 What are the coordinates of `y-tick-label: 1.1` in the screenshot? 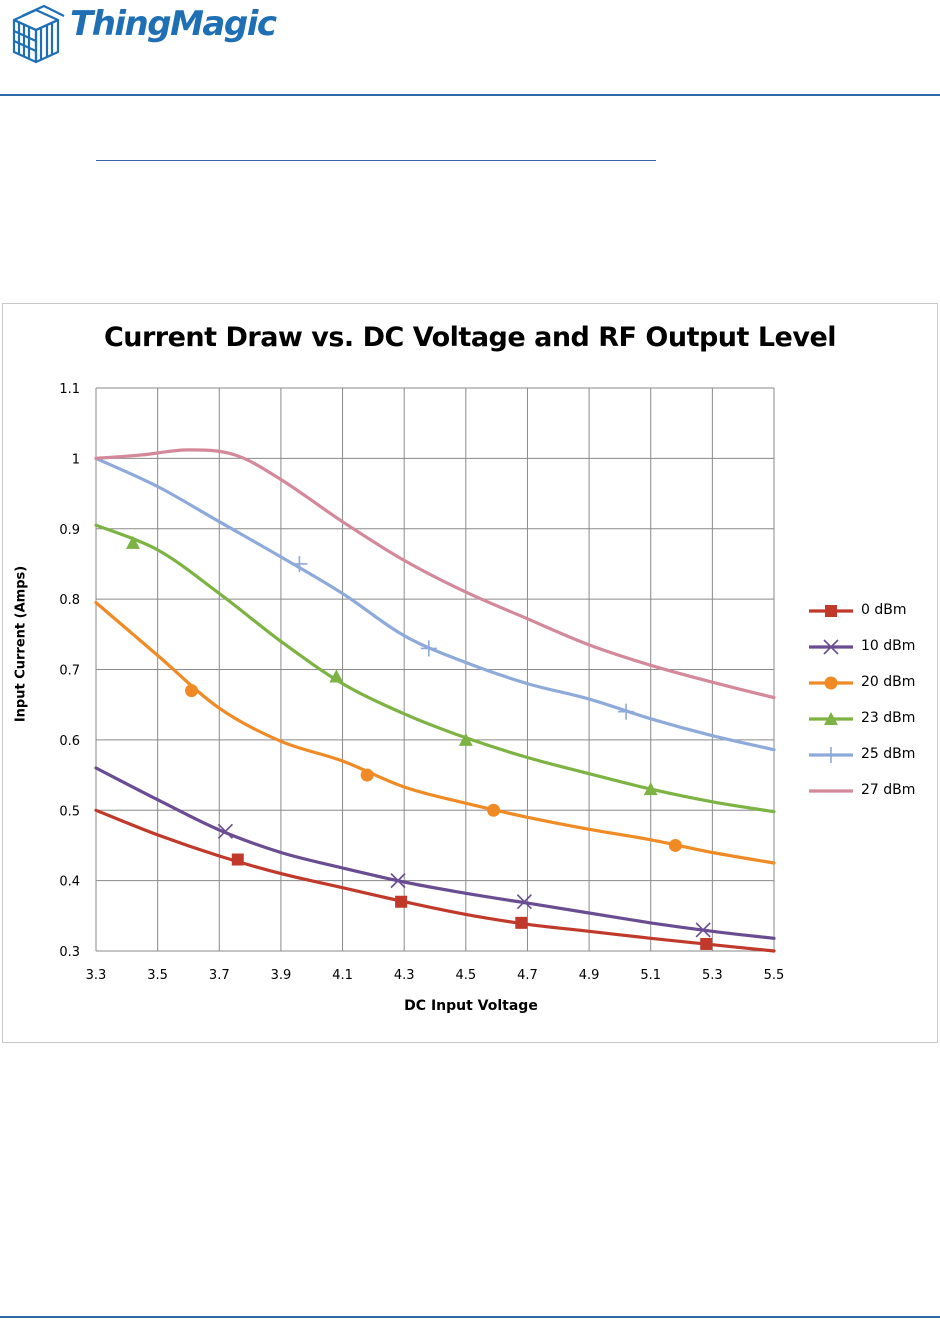 It's located at (69, 389).